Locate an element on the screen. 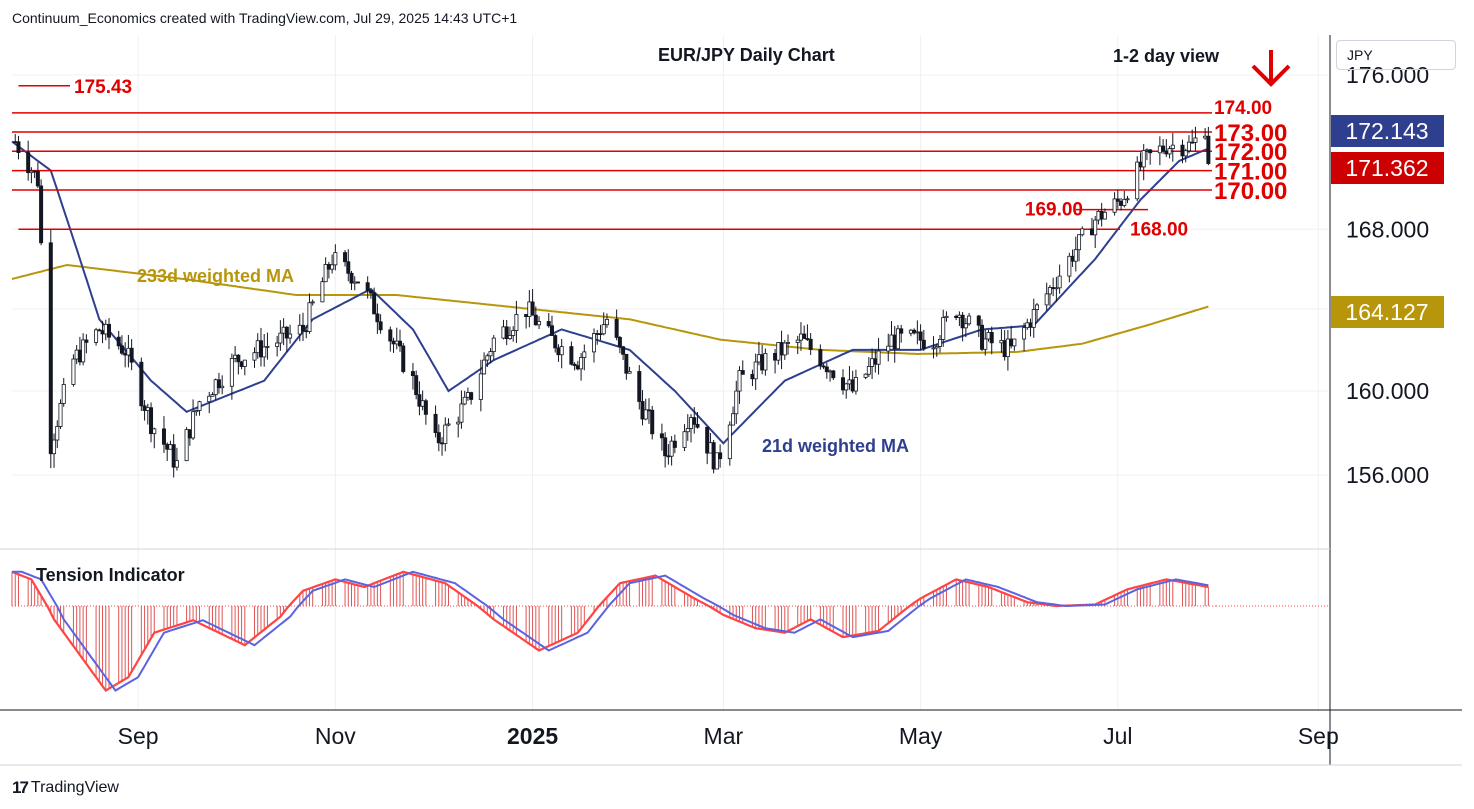 Image resolution: width=1474 pixels, height=809 pixels. arrow-head is located at coordinates (1271, 75).